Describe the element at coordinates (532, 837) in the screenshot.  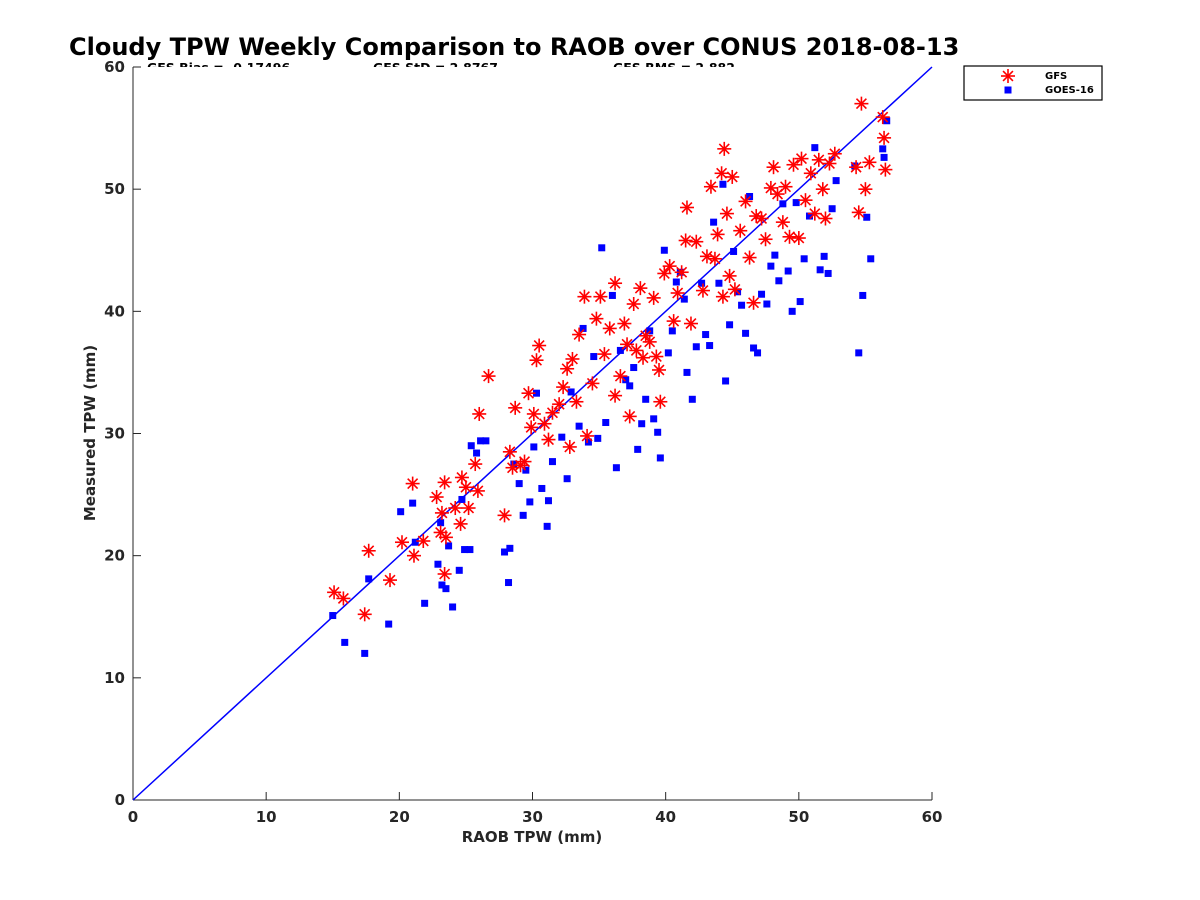
I see `x-axis-label: RAOB TPW (mm)` at that location.